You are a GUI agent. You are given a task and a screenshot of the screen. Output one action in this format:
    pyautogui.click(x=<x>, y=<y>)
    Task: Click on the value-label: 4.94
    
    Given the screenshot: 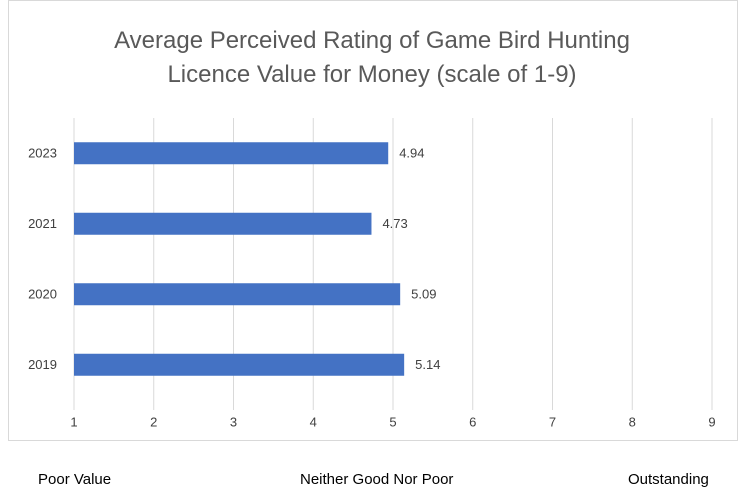 What is the action you would take?
    pyautogui.click(x=411, y=153)
    